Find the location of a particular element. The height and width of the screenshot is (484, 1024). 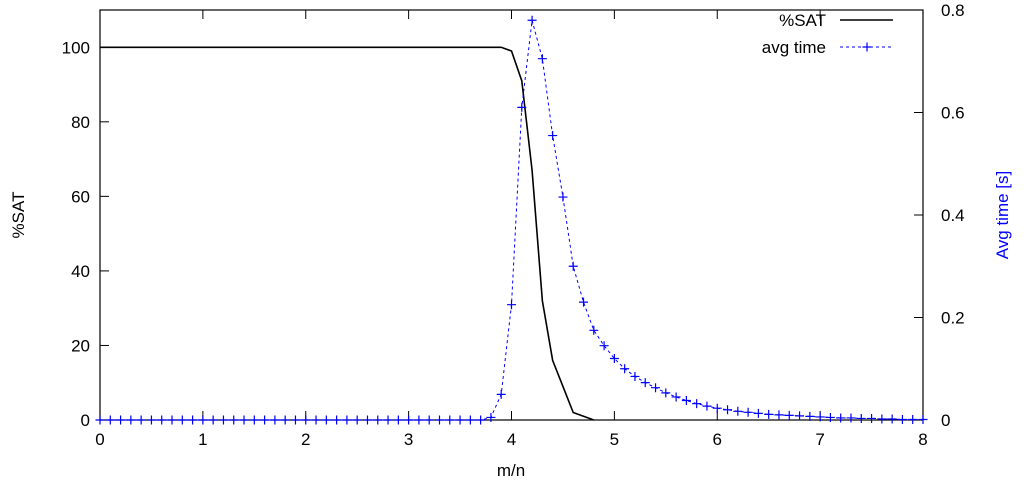

y2-tick-label: 0.4 is located at coordinates (953, 215).